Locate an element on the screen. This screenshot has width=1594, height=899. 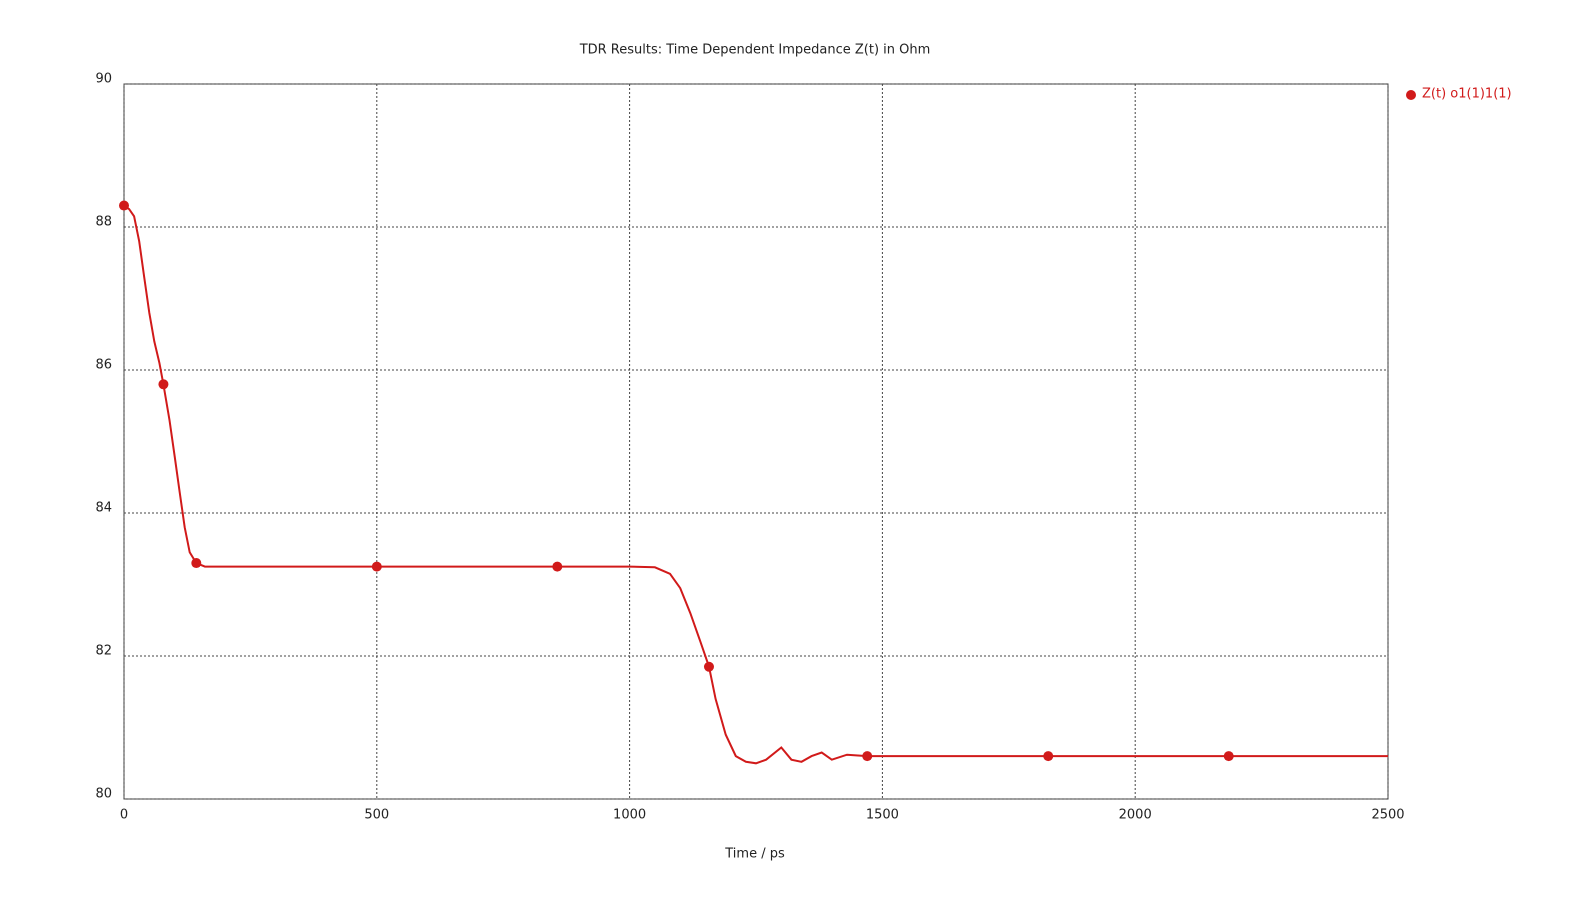
y-tick-label: 84 is located at coordinates (103, 508).